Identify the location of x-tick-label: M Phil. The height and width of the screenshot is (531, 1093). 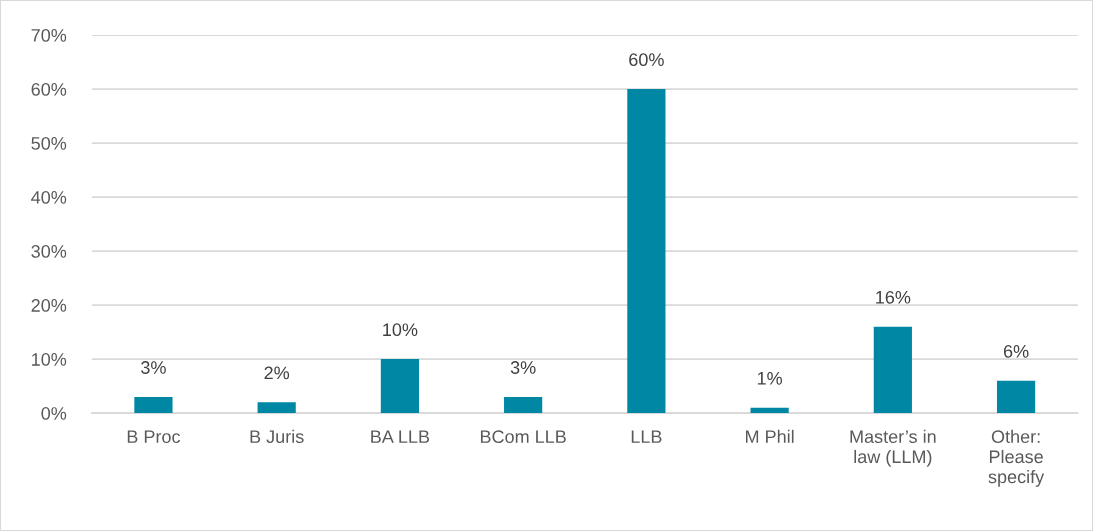
(770, 436).